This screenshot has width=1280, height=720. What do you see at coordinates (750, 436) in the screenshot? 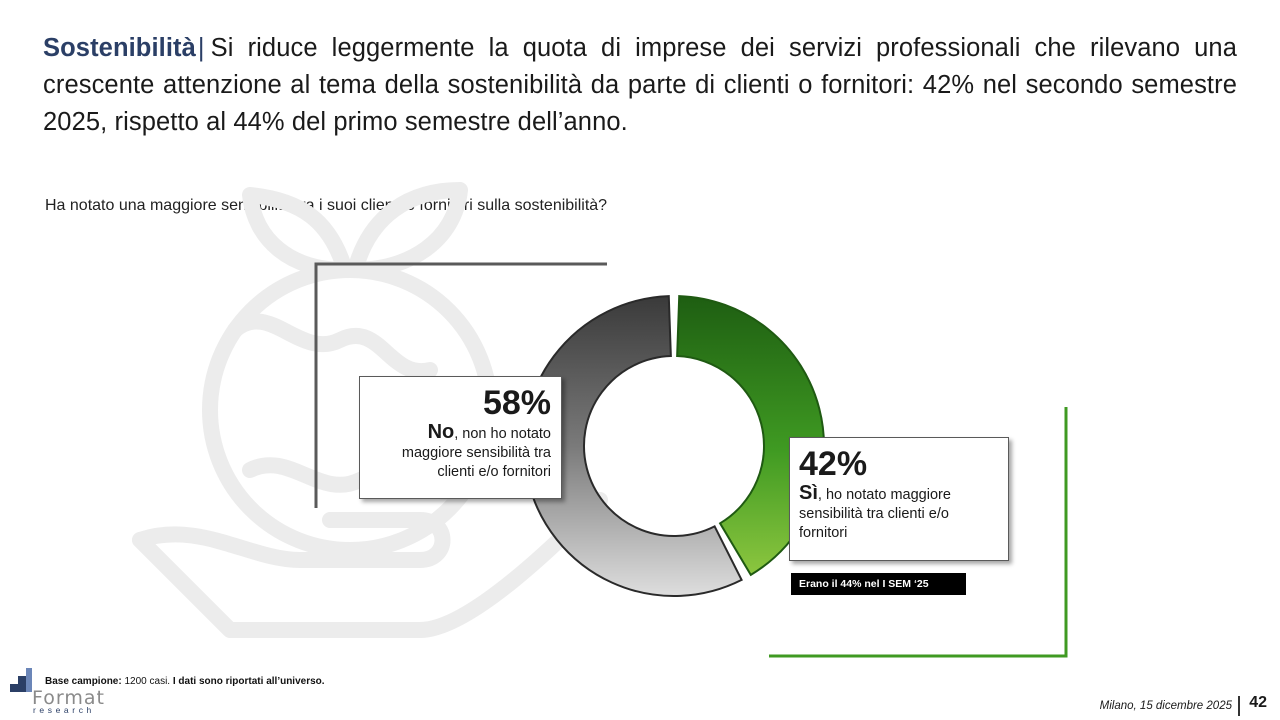
I see `donut-slice-yes` at bounding box center [750, 436].